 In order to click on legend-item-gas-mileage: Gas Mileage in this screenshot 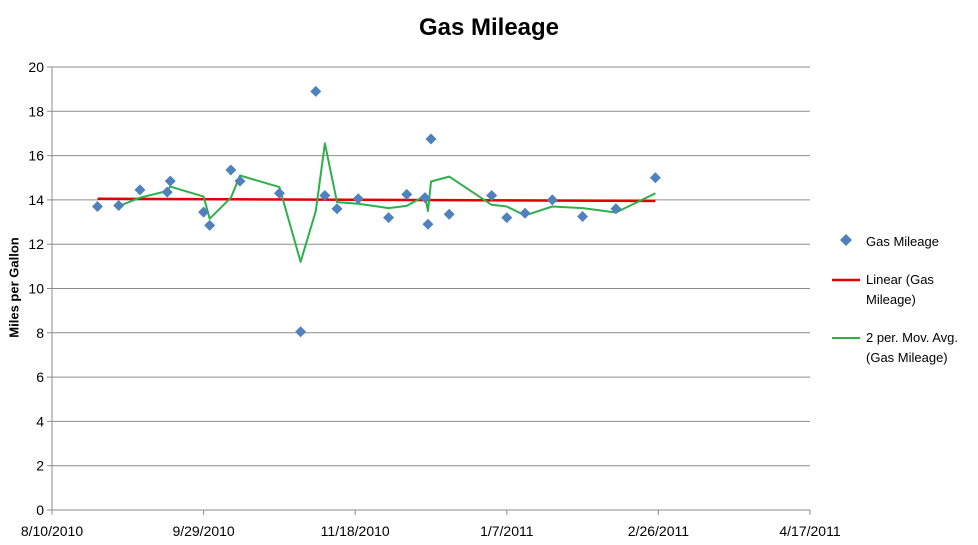, I will do `click(902, 240)`.